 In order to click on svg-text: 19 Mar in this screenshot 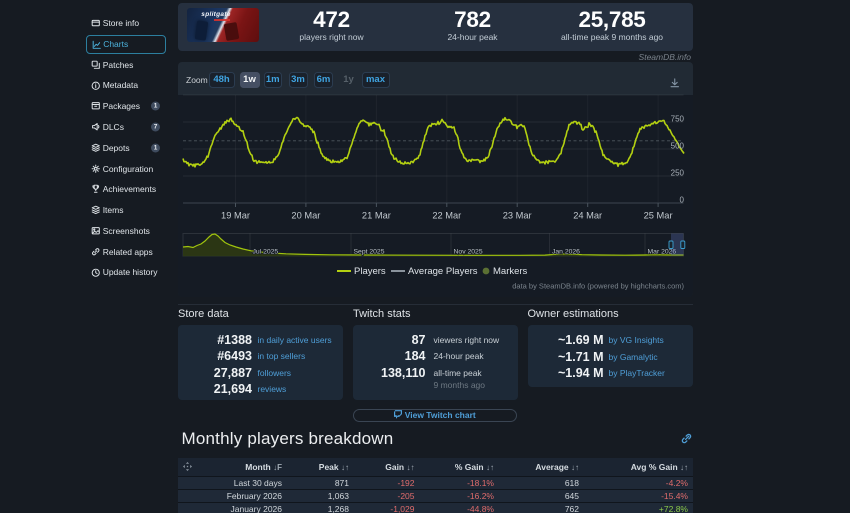, I will do `click(235, 216)`.